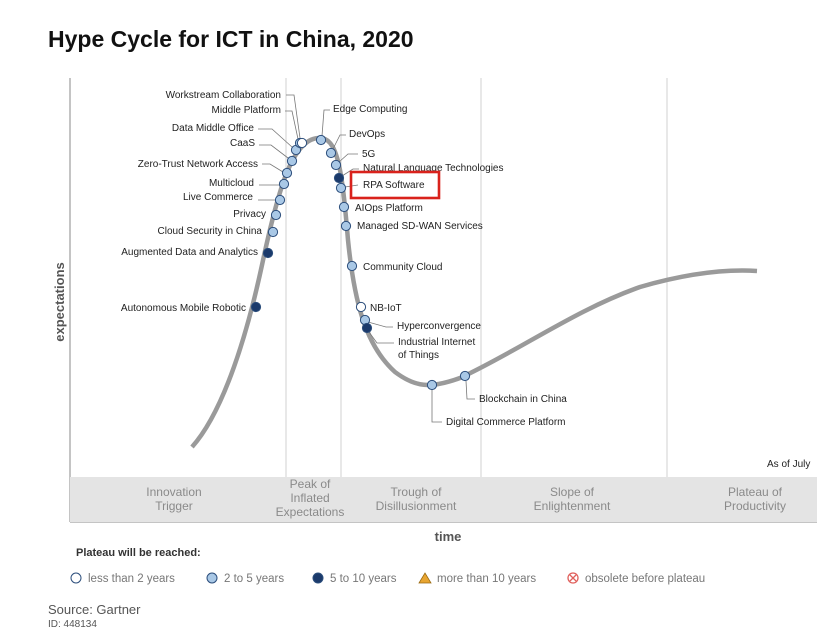 This screenshot has height=635, width=817. What do you see at coordinates (389, 208) in the screenshot?
I see `label-aiops-platform: AIOps Platform` at bounding box center [389, 208].